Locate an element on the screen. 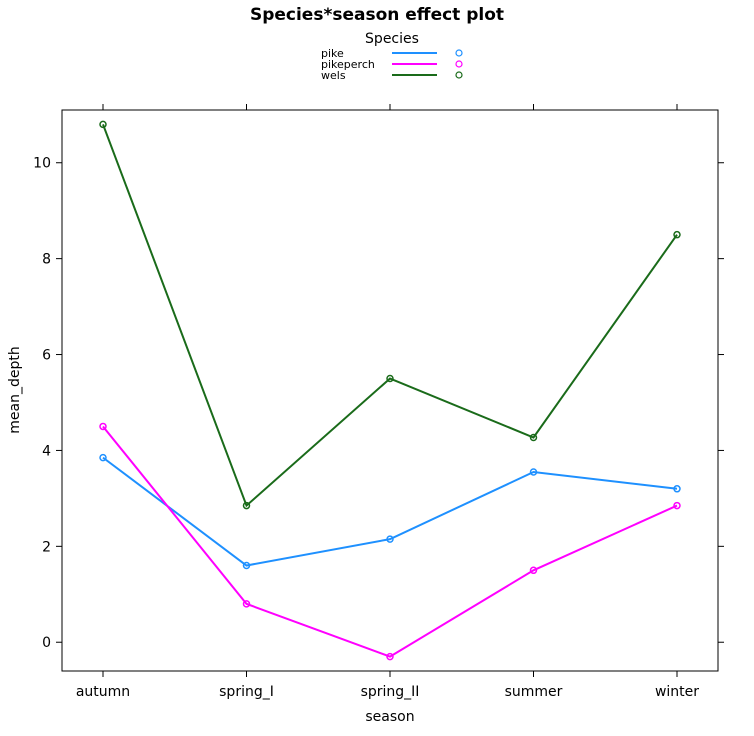  y-tick-label: 8 is located at coordinates (46, 260).